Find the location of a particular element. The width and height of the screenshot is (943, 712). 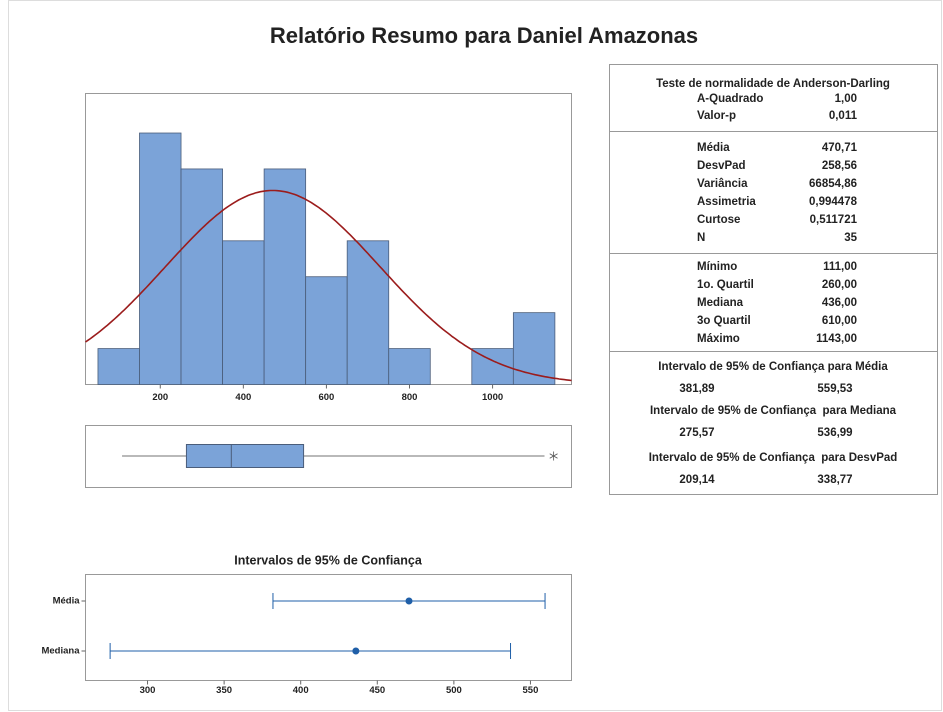

interval-low: 209,14 is located at coordinates (697, 480).